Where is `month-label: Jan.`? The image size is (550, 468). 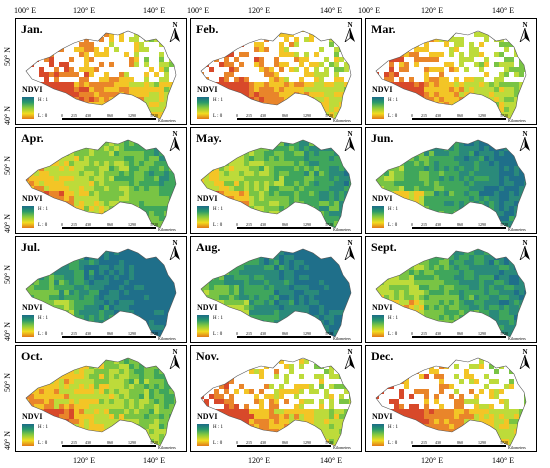
month-label: Jan. is located at coordinates (32, 29).